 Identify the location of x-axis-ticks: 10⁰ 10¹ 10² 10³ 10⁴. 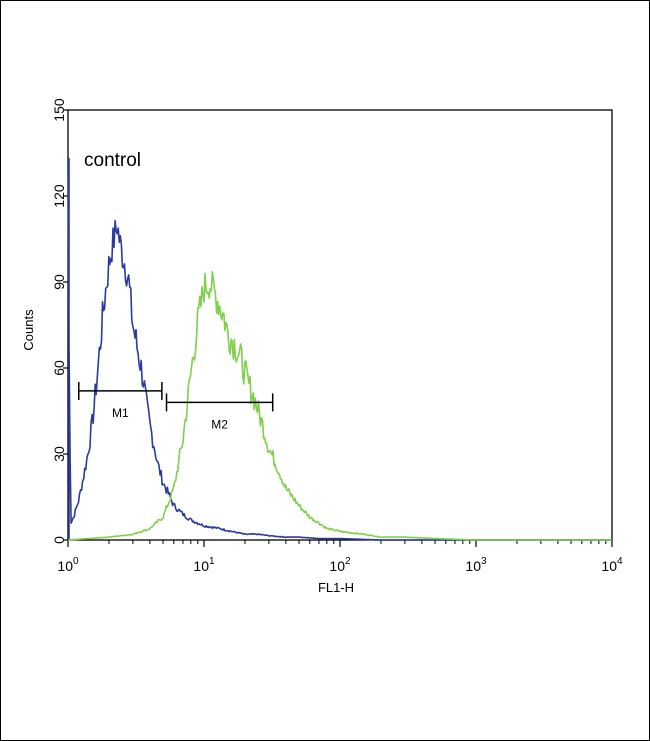
(340, 557).